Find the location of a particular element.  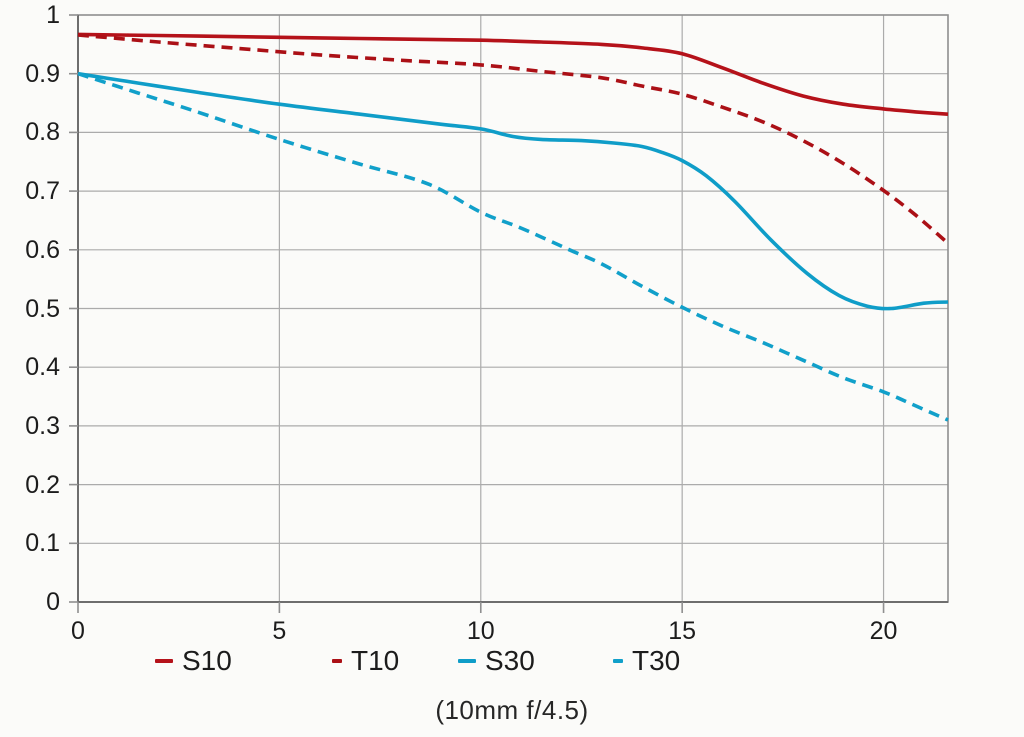

legend-label-s30: S30 is located at coordinates (510, 660).